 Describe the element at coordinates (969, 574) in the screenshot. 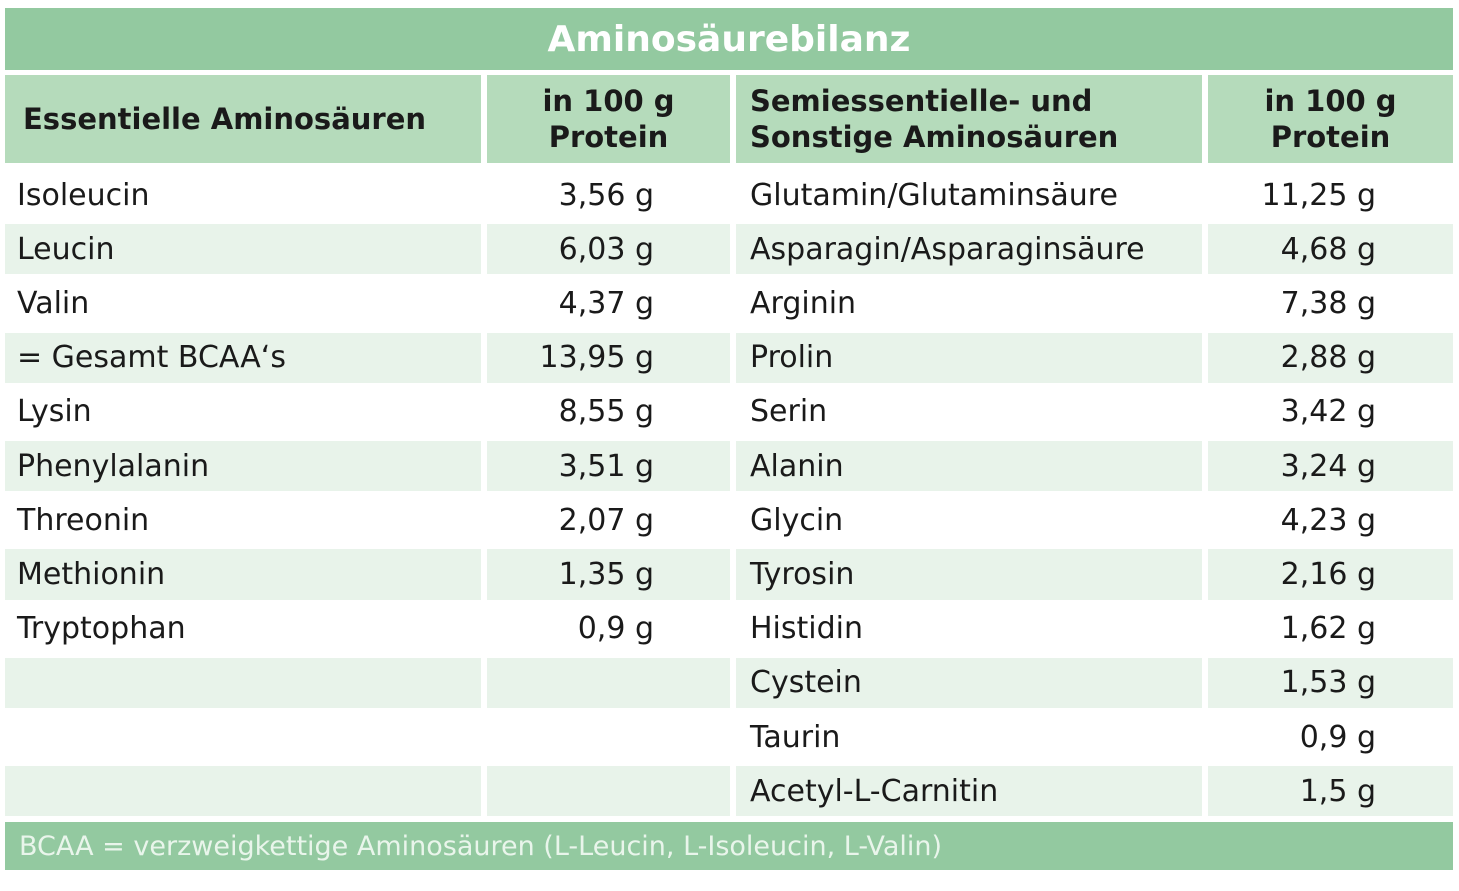

I see `amino-acid-name: Tyrosin` at that location.